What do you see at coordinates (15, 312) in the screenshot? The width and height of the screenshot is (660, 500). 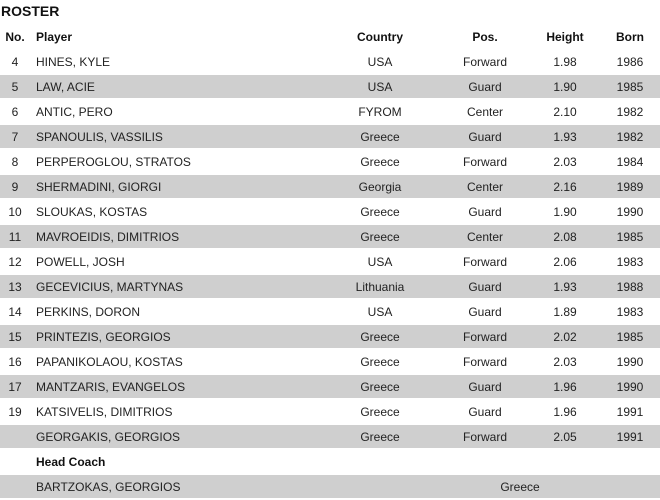 I see `player-number: 14` at bounding box center [15, 312].